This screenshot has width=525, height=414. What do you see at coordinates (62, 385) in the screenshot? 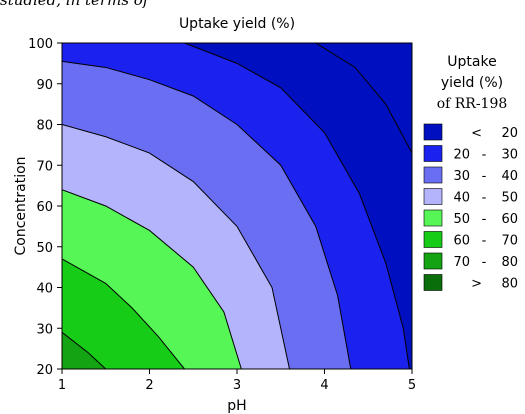
I see `x-tick-label: 1` at bounding box center [62, 385].